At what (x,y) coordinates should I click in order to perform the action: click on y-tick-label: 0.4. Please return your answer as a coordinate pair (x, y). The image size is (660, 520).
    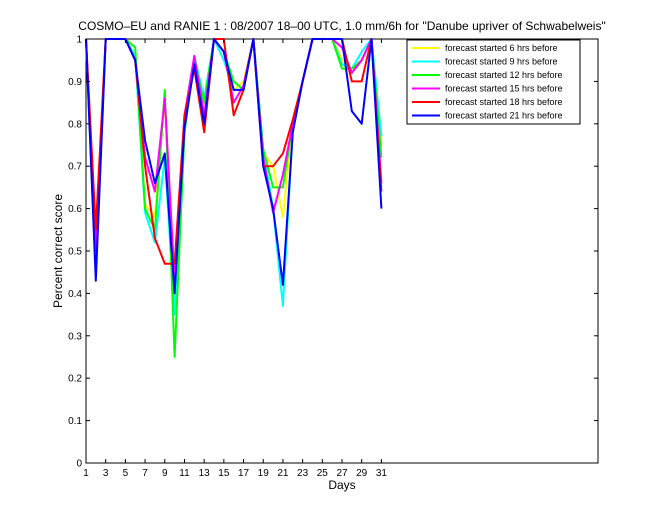
    Looking at the image, I should click on (75, 294).